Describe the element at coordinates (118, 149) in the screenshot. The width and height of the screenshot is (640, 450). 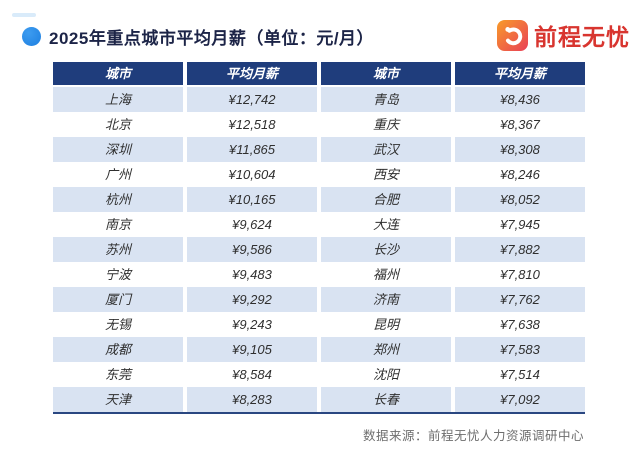
I see `city-cell: 深圳` at that location.